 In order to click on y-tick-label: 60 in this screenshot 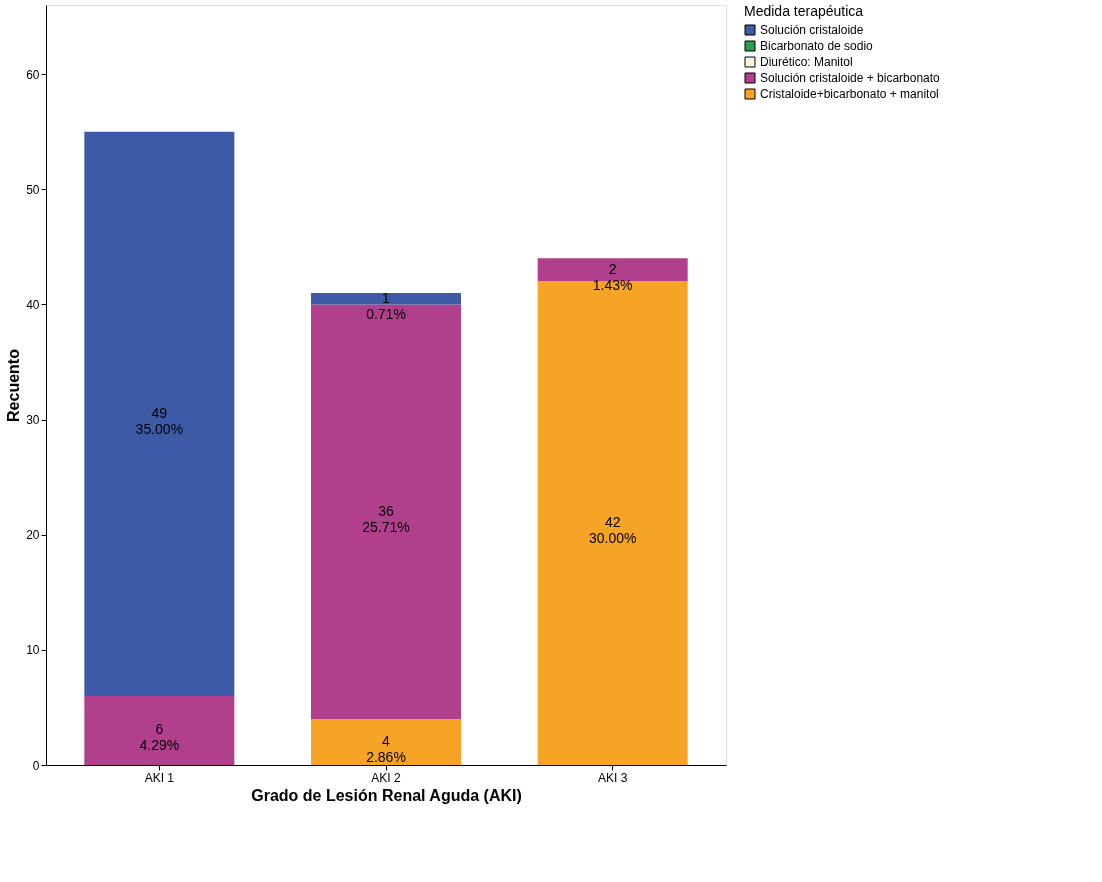, I will do `click(33, 74)`.